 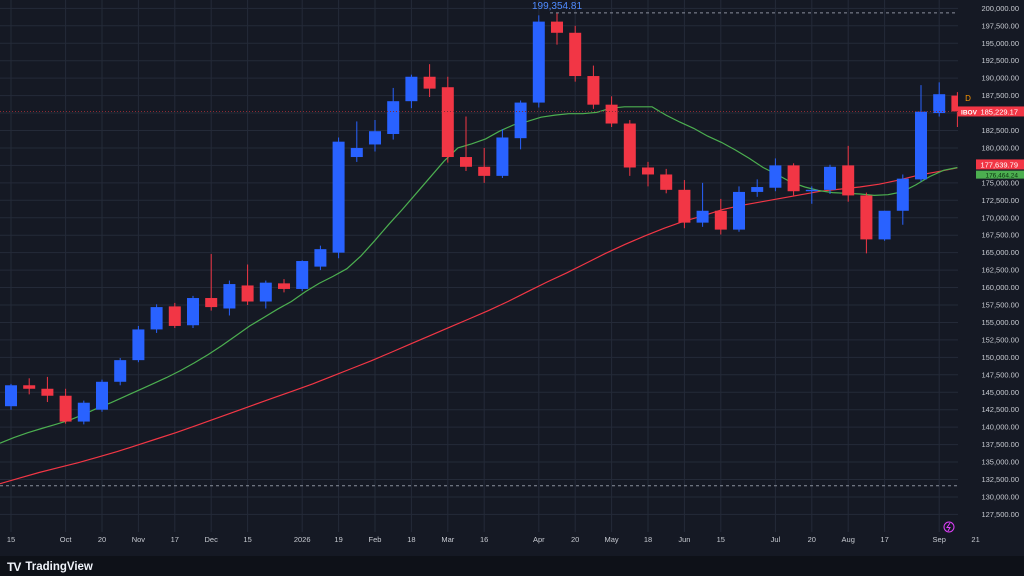 What do you see at coordinates (1000, 235) in the screenshot?
I see `price-tick-label: 167,500.00` at bounding box center [1000, 235].